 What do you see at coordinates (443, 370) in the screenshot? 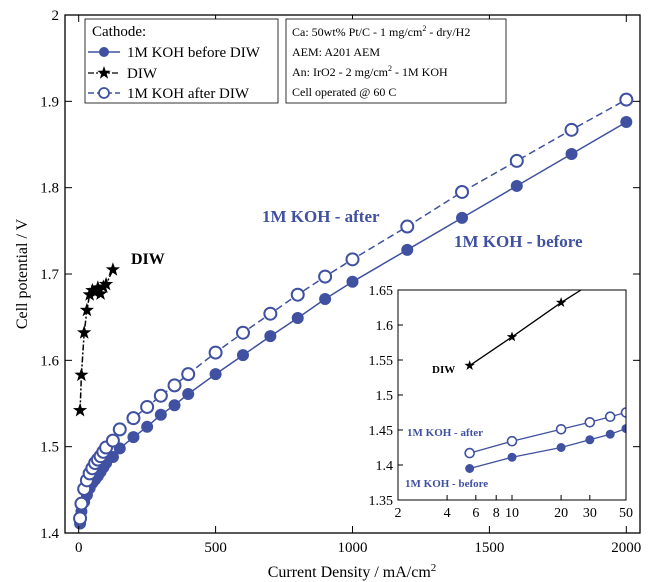
I see `inset-annotation-diw: DIW` at bounding box center [443, 370].